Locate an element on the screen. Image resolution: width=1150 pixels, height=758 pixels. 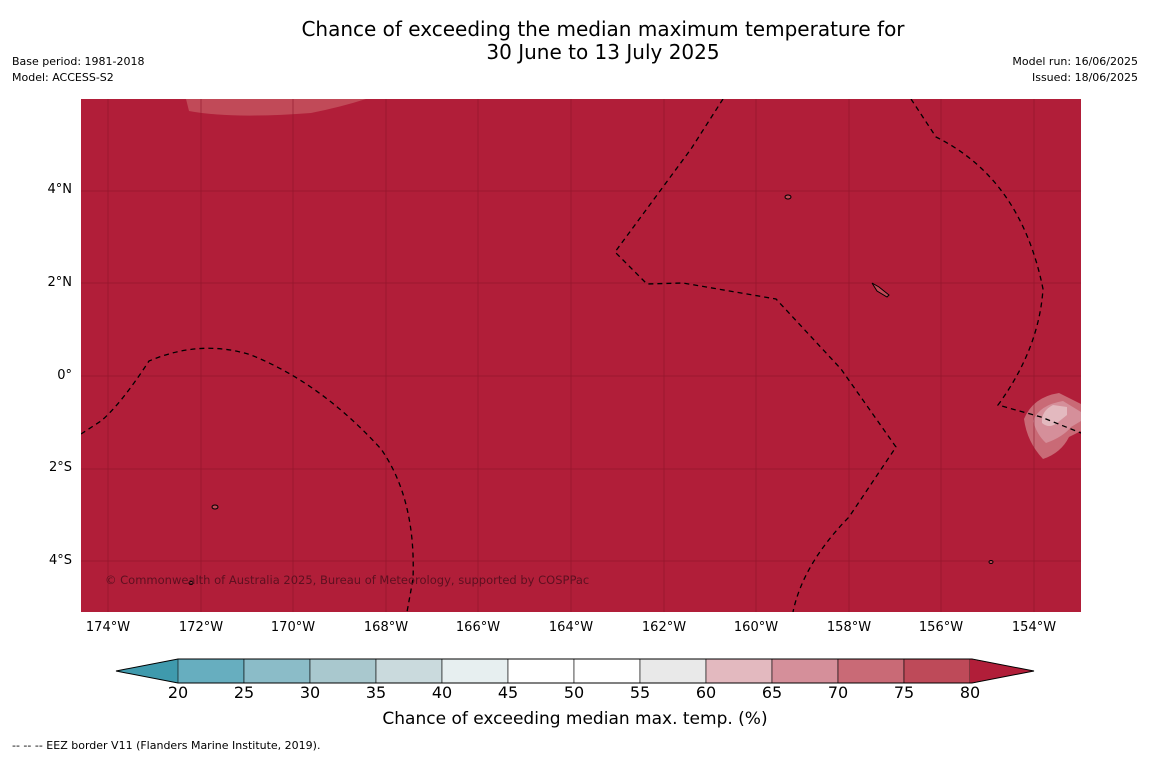
eez-border-east is located at coordinates (995, 266).